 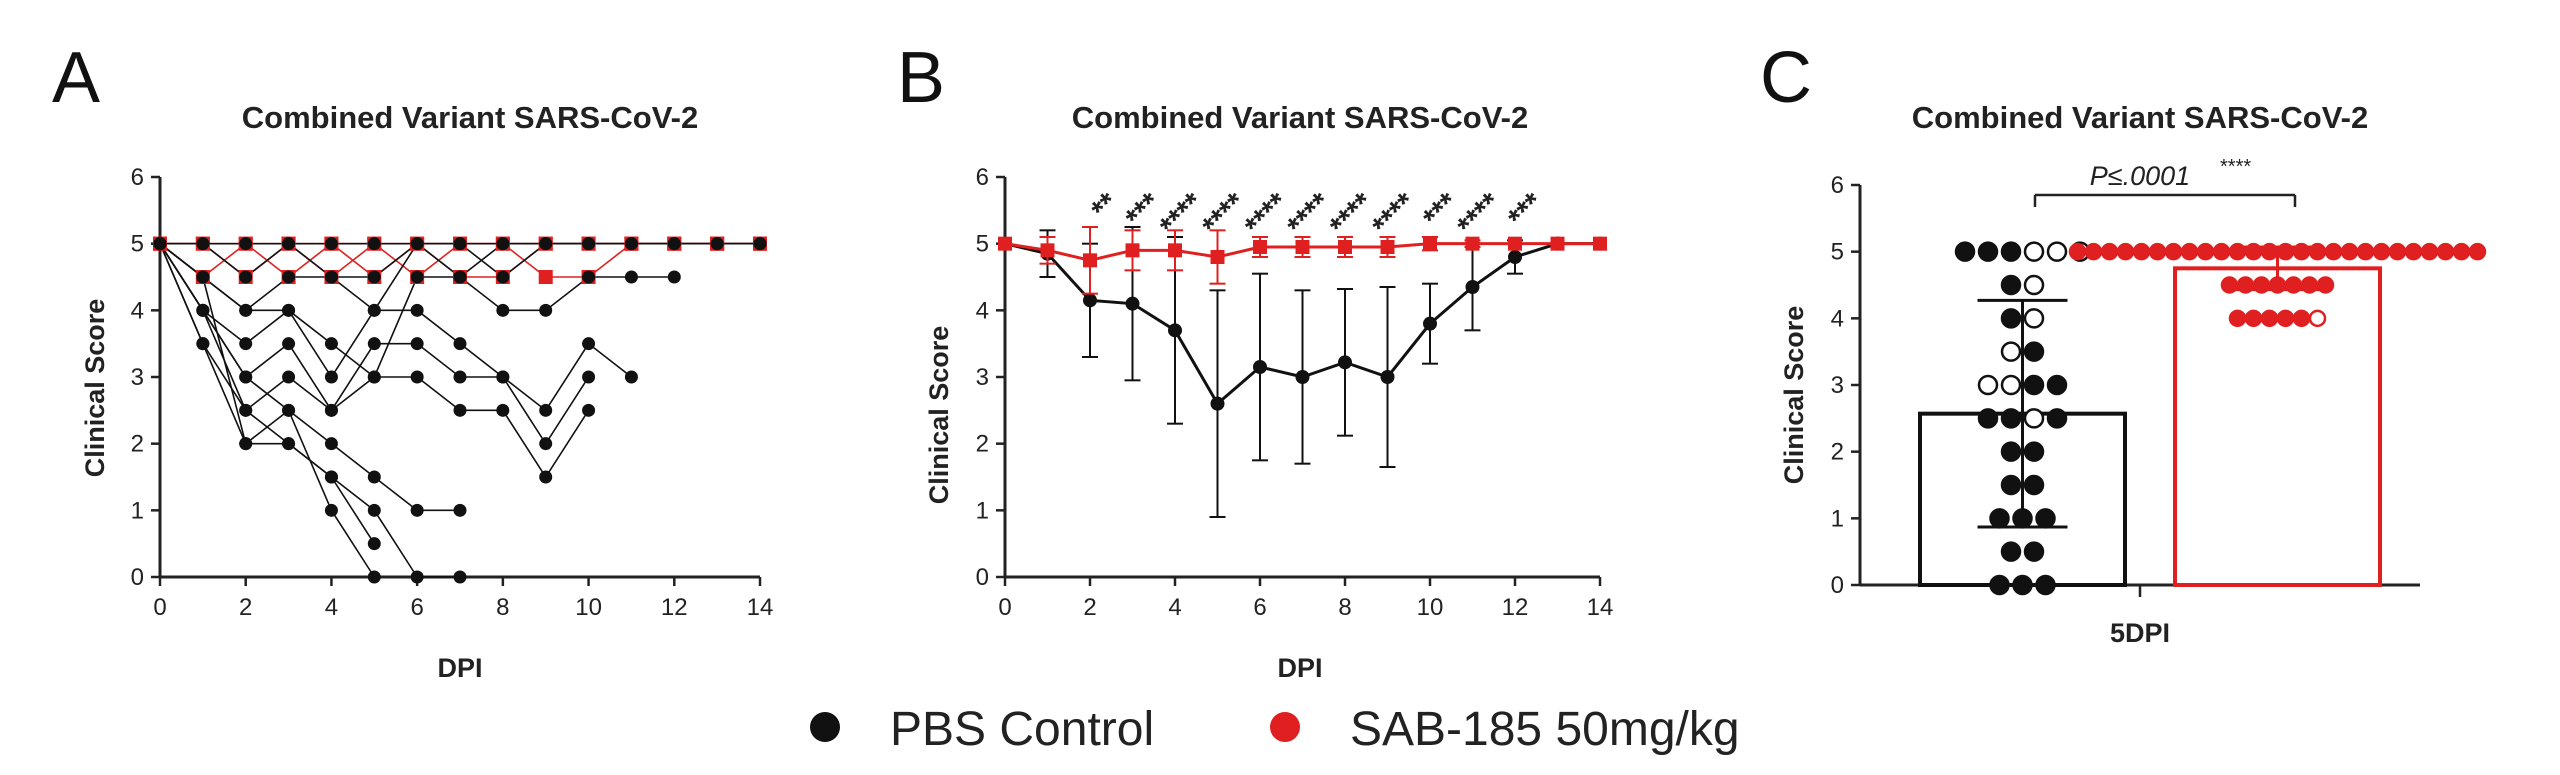 What do you see at coordinates (2140, 117) in the screenshot?
I see `panel-c-title: Combined Variant SARS-CoV-2` at bounding box center [2140, 117].